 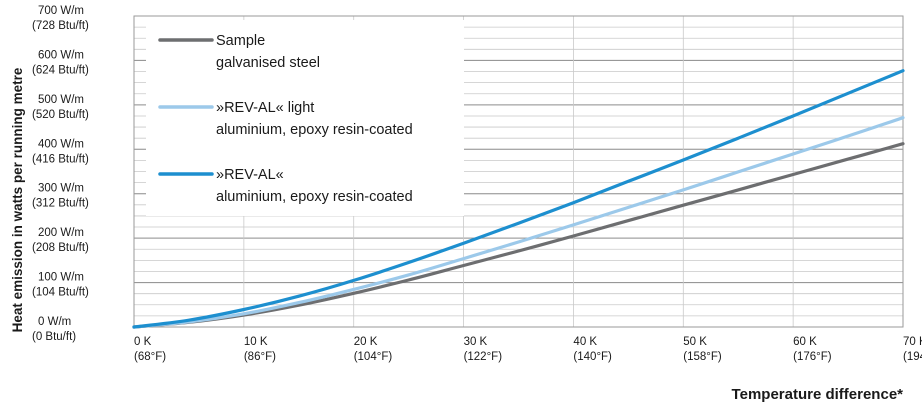 I want to click on y-tick-sublabel: (624 Btu/ft), so click(x=60, y=70).